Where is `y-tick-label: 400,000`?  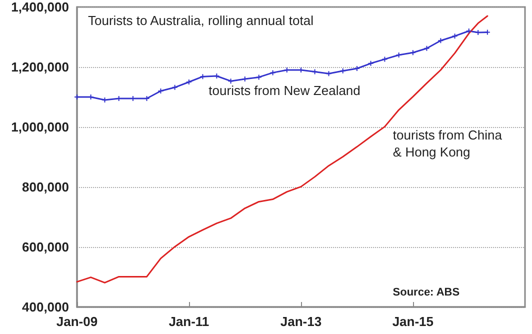
y-tick-label: 400,000 is located at coordinates (45, 307).